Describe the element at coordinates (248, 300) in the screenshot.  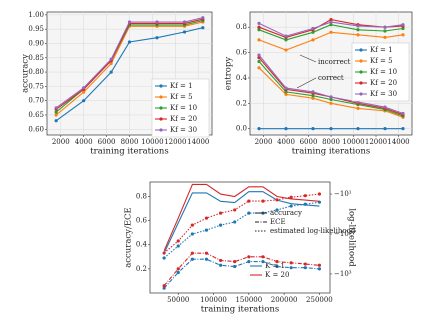
I see `x-tick-label: 150000` at that location.